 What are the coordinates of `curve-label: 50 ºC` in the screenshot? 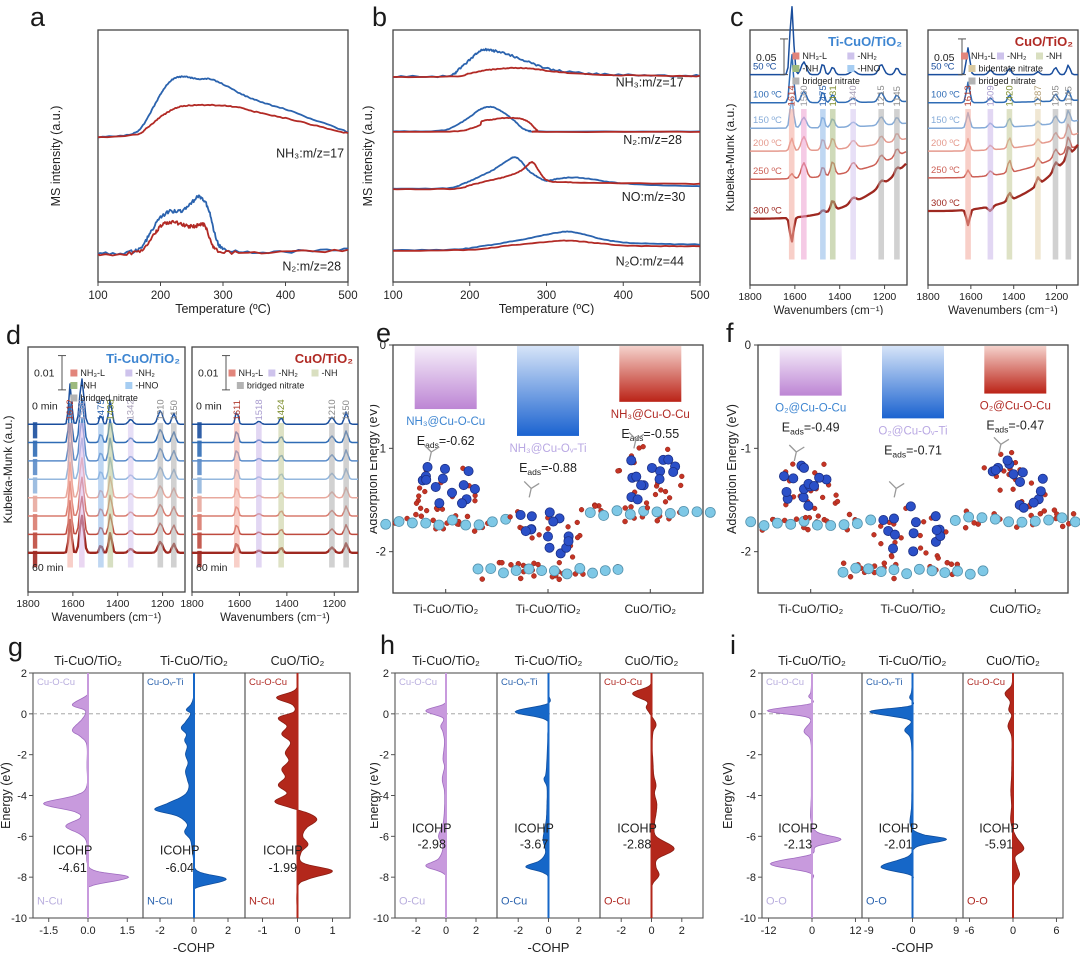 It's located at (765, 67).